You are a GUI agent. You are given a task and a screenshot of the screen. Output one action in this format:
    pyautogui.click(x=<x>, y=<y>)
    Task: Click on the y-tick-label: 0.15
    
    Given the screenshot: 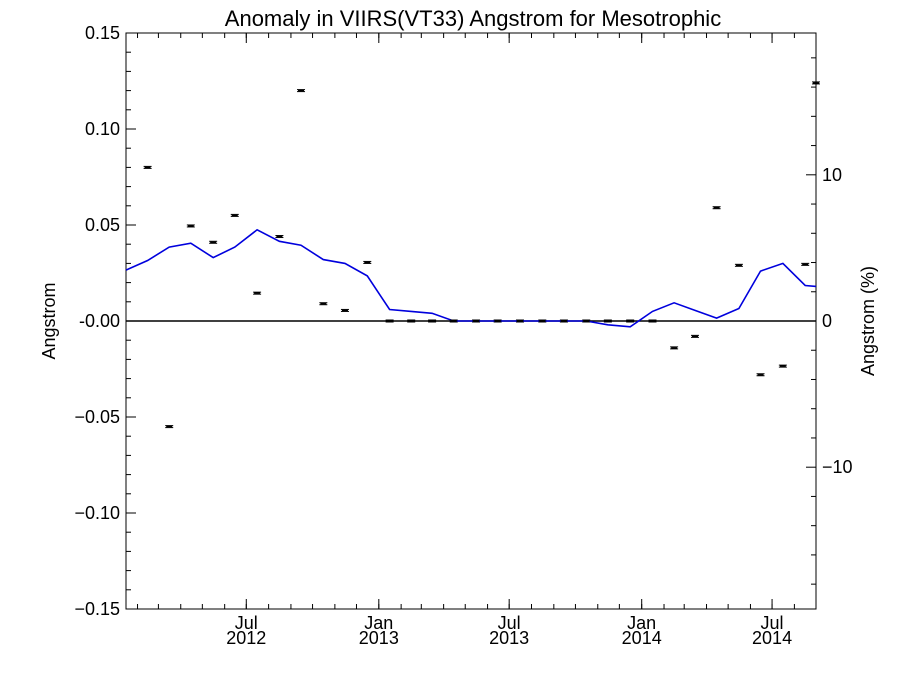 What is the action you would take?
    pyautogui.click(x=102, y=33)
    